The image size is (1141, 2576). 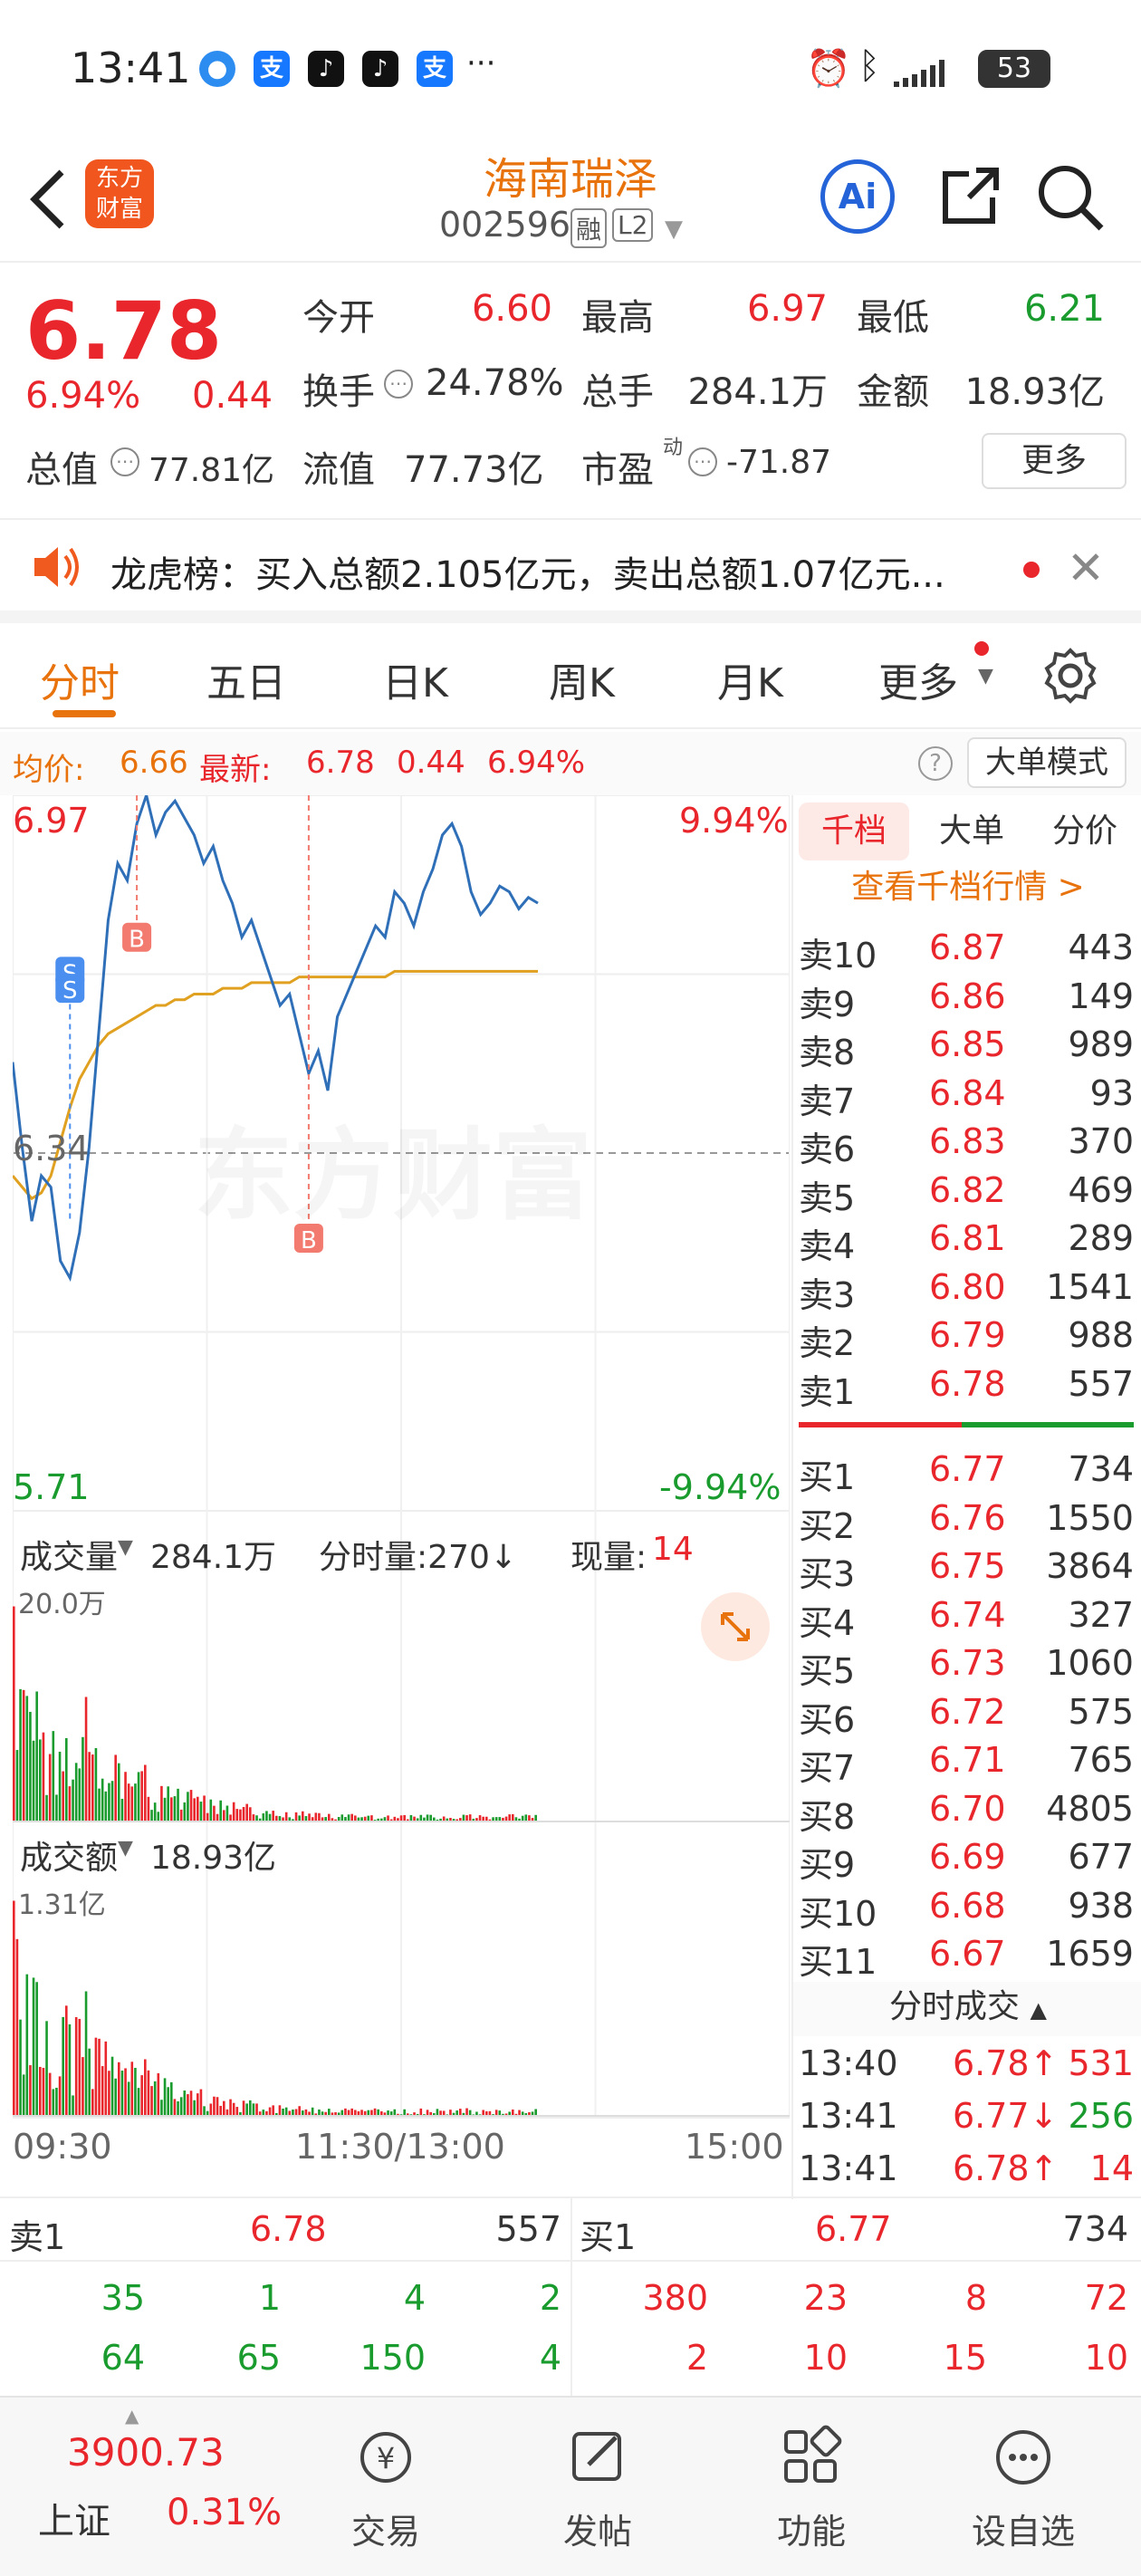 I want to click on bid-row-label: 买1, so click(x=827, y=1477).